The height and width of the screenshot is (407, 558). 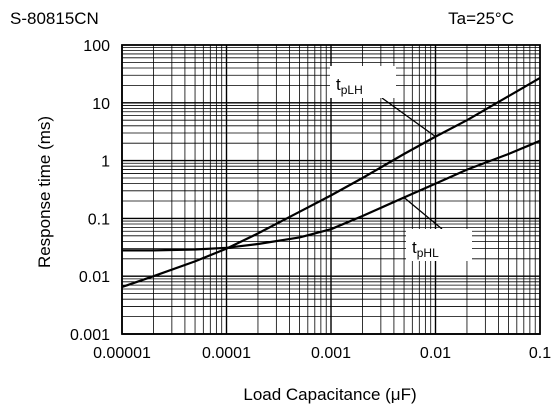 I want to click on y-tick-label: 10, so click(x=101, y=104).